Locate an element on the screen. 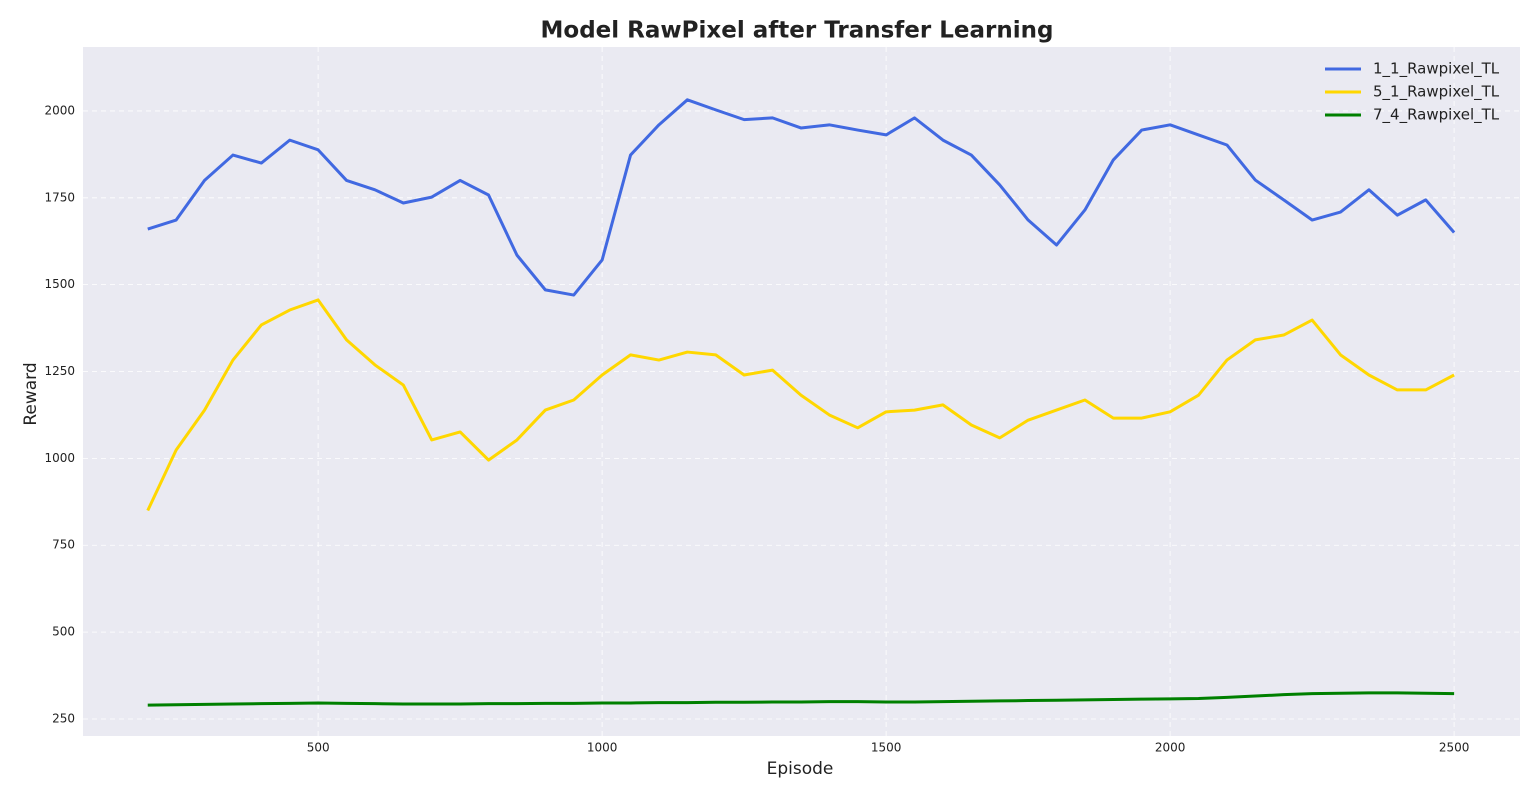 The height and width of the screenshot is (802, 1536). y-tick-label: 1500 is located at coordinates (59, 284).